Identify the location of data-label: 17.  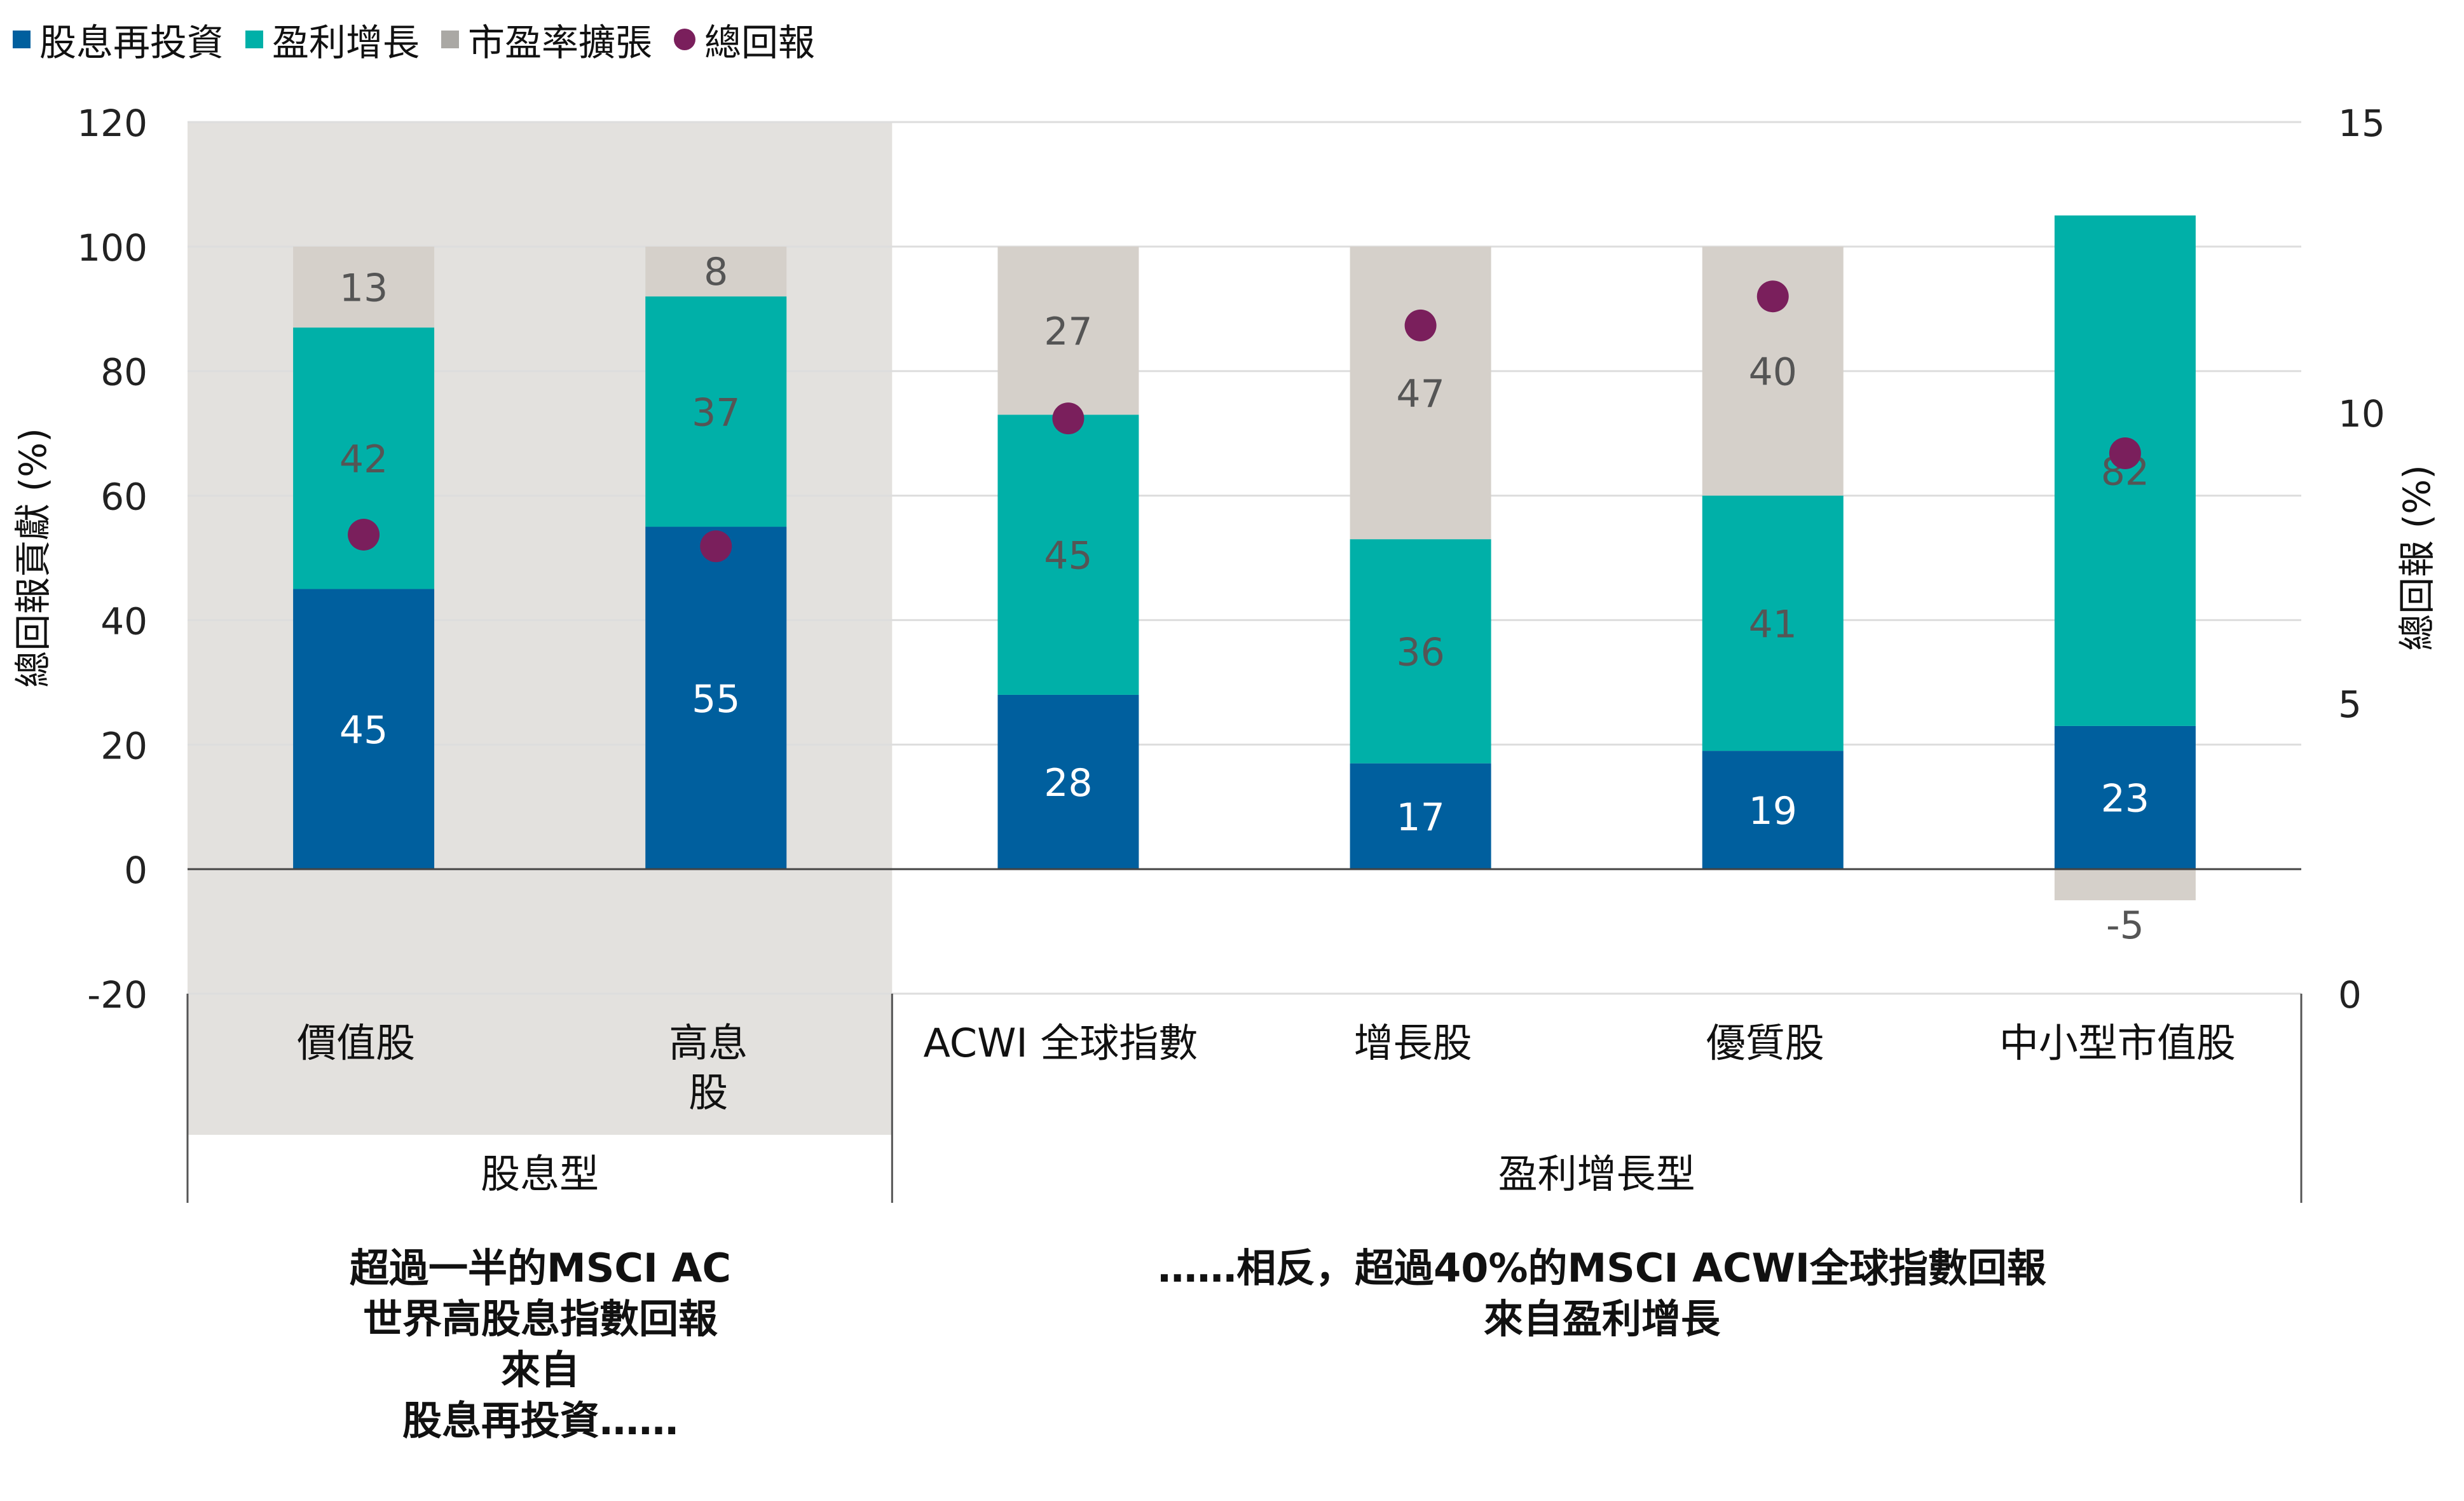
(1420, 817).